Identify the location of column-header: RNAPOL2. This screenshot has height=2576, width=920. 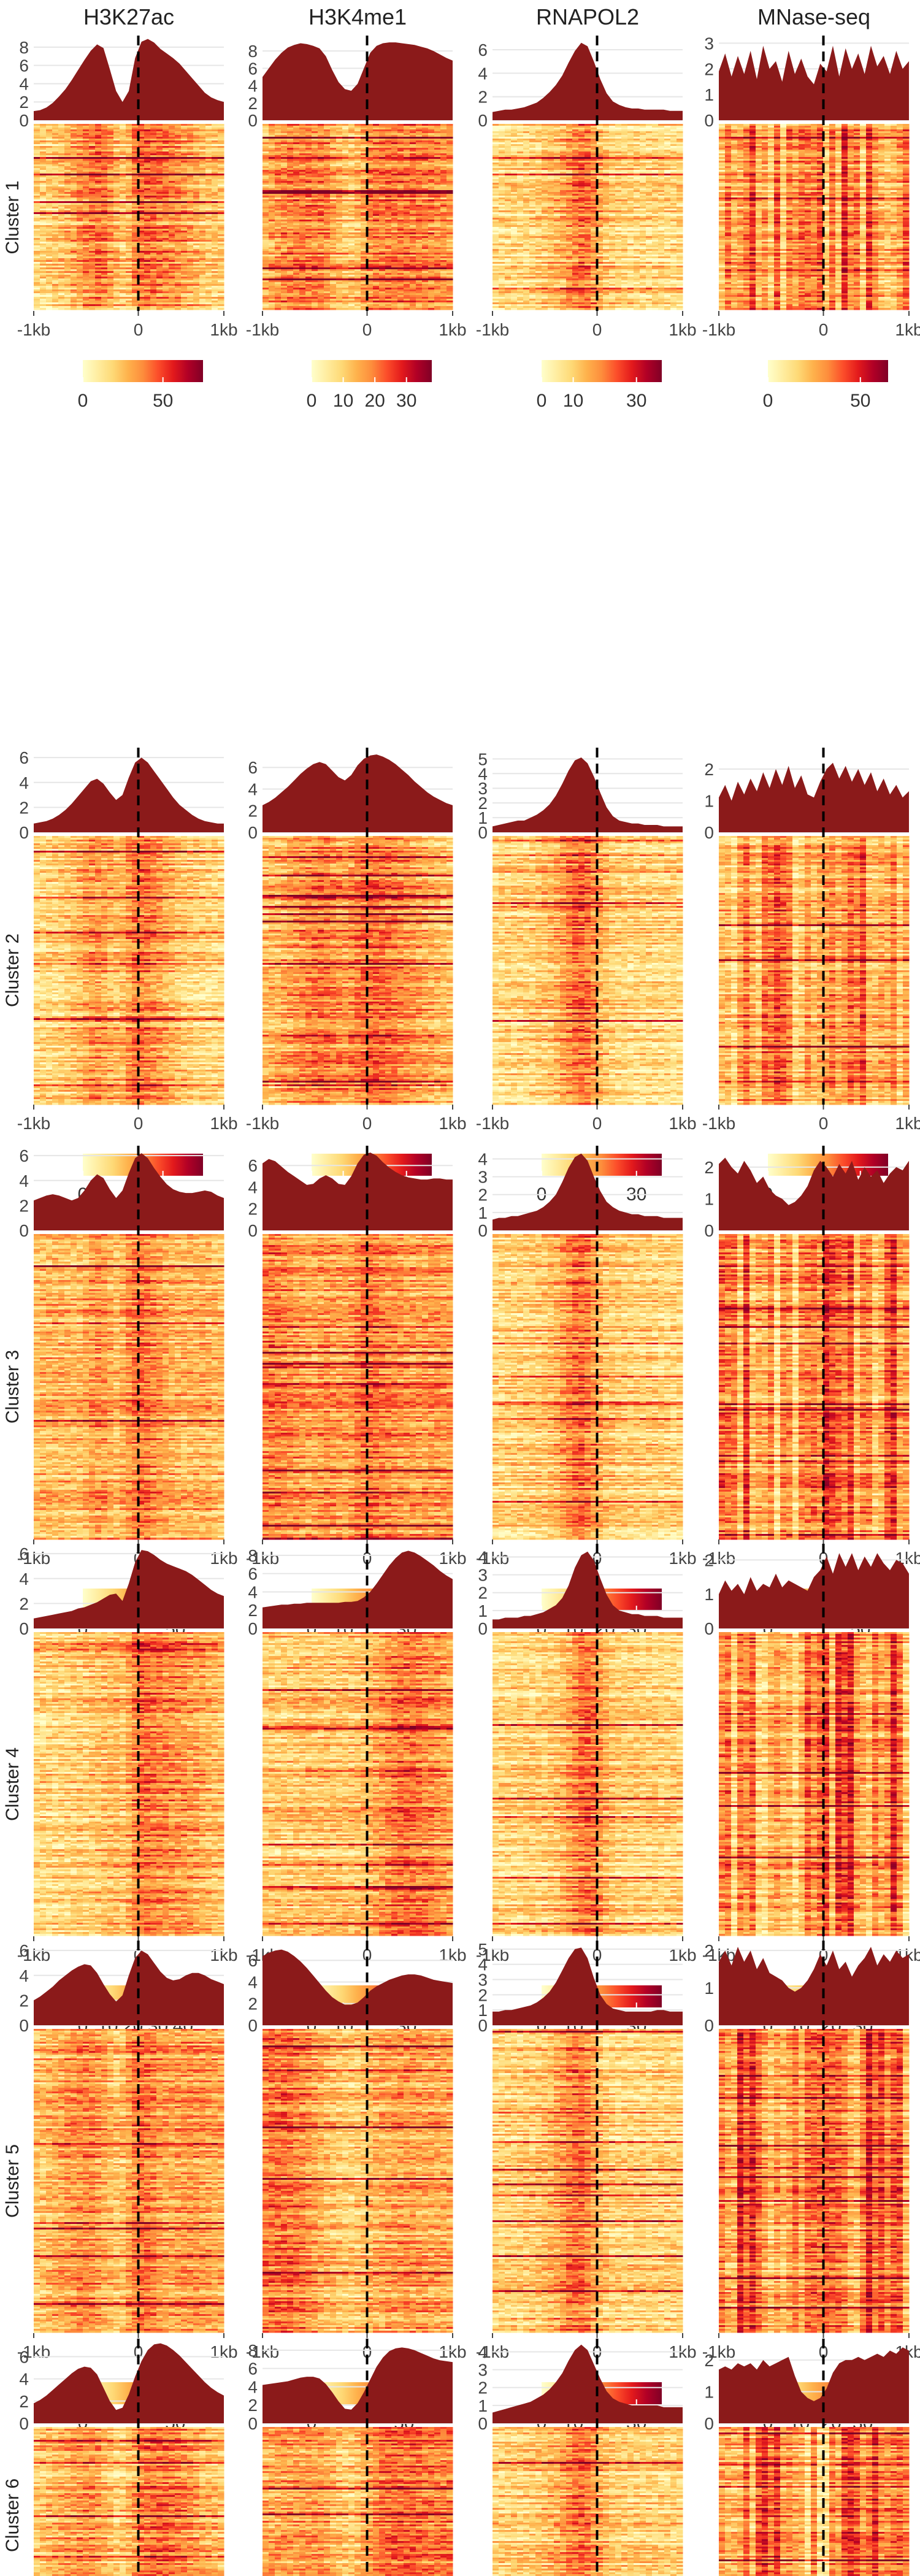
(587, 16).